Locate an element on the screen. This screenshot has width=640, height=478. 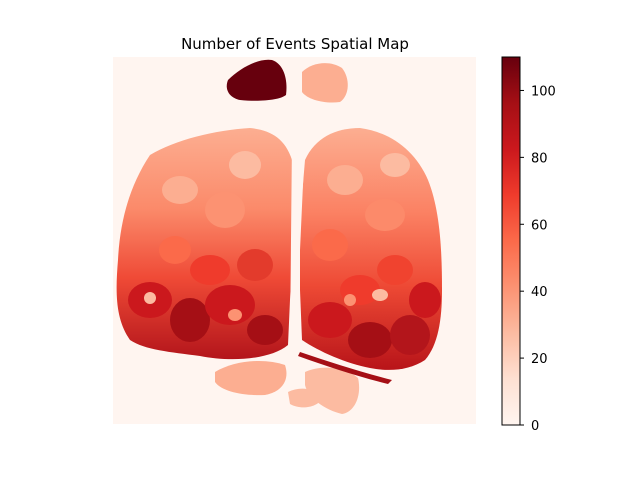
olfactory-bulb-right is located at coordinates (325, 83).